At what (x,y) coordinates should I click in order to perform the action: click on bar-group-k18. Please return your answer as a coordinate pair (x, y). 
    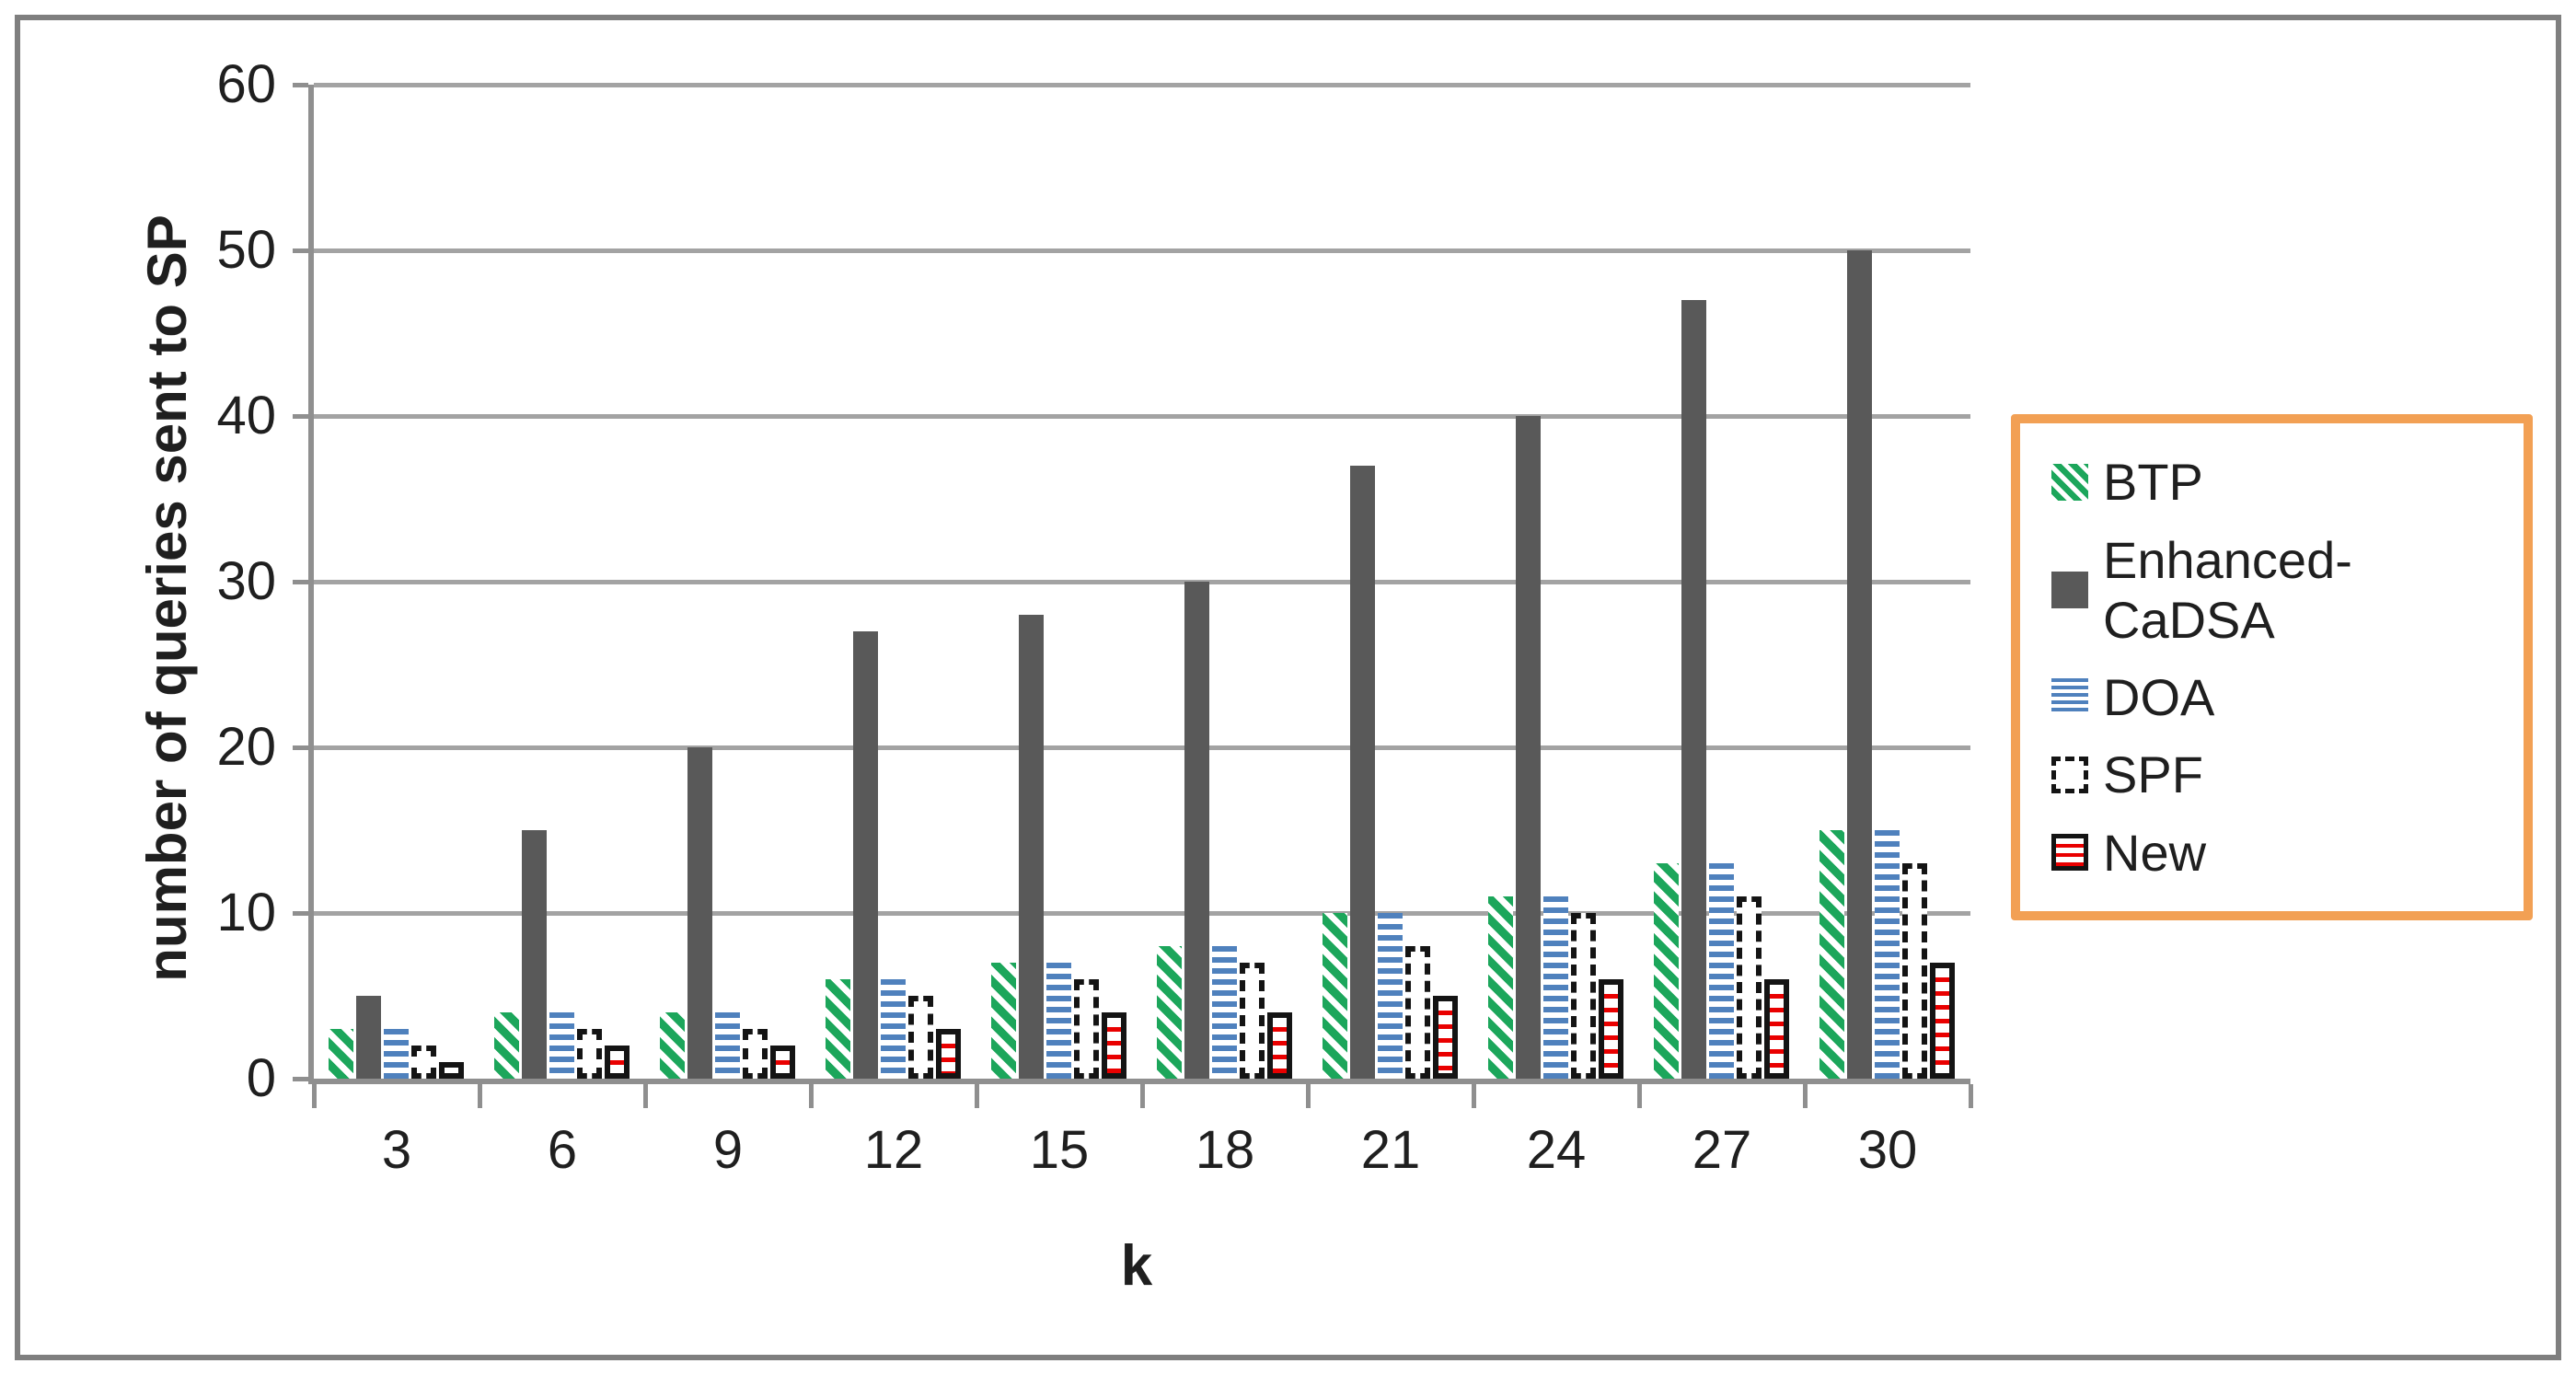
    Looking at the image, I should click on (1225, 582).